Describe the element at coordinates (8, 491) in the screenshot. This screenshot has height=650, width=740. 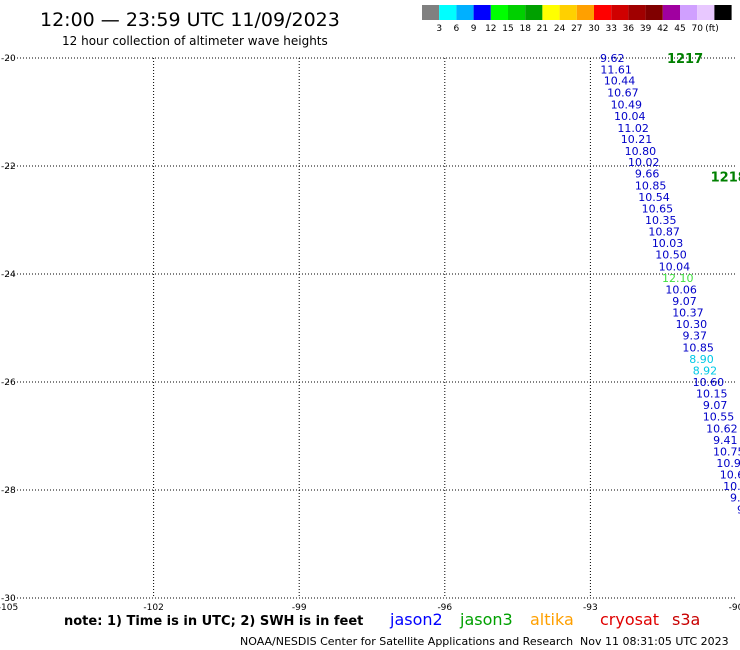
I see `y-tick-label: -28` at that location.